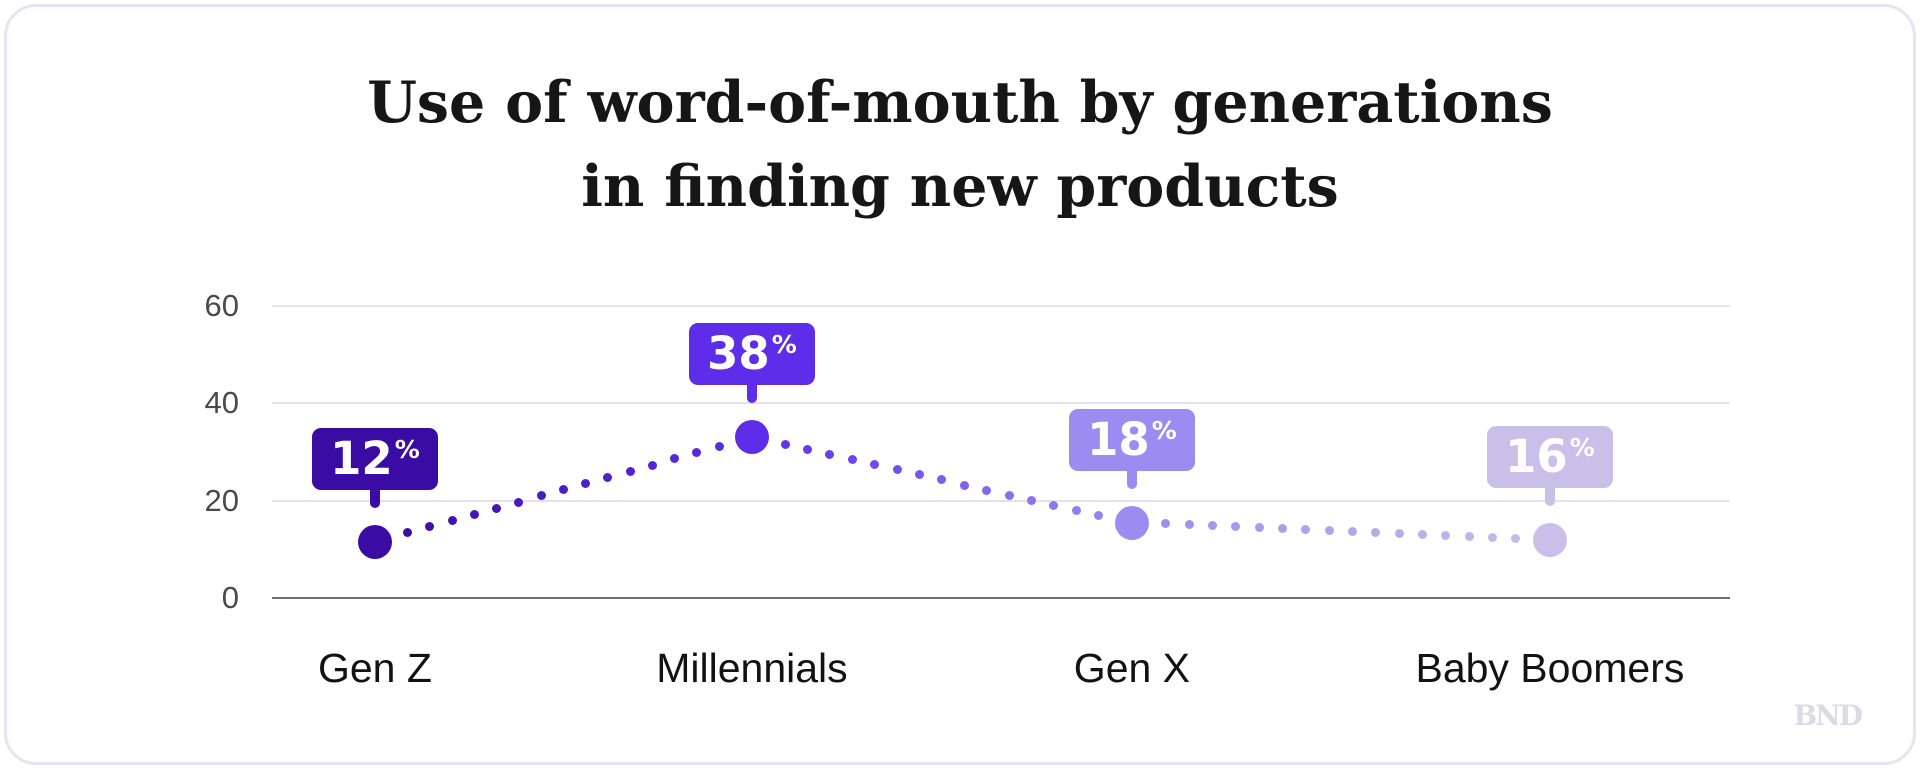  Describe the element at coordinates (1131, 522) in the screenshot. I see `data-point-marker-gen-x` at that location.